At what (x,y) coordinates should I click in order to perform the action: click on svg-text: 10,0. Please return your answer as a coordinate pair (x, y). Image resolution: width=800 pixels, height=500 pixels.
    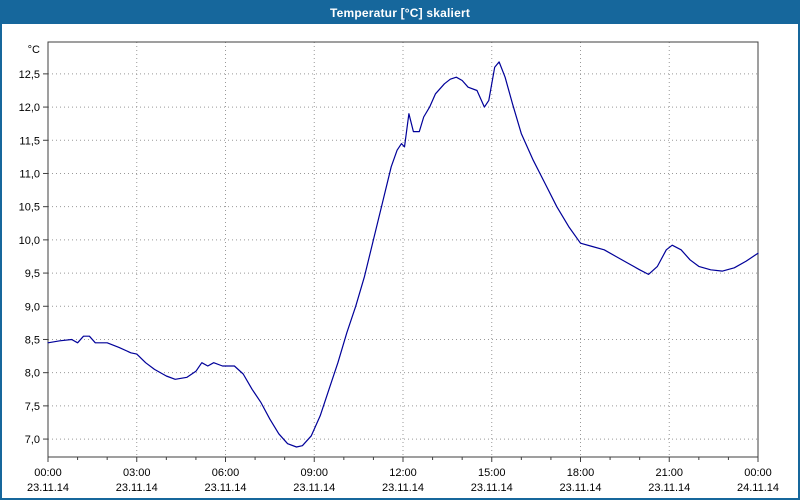
    Looking at the image, I should click on (29, 241).